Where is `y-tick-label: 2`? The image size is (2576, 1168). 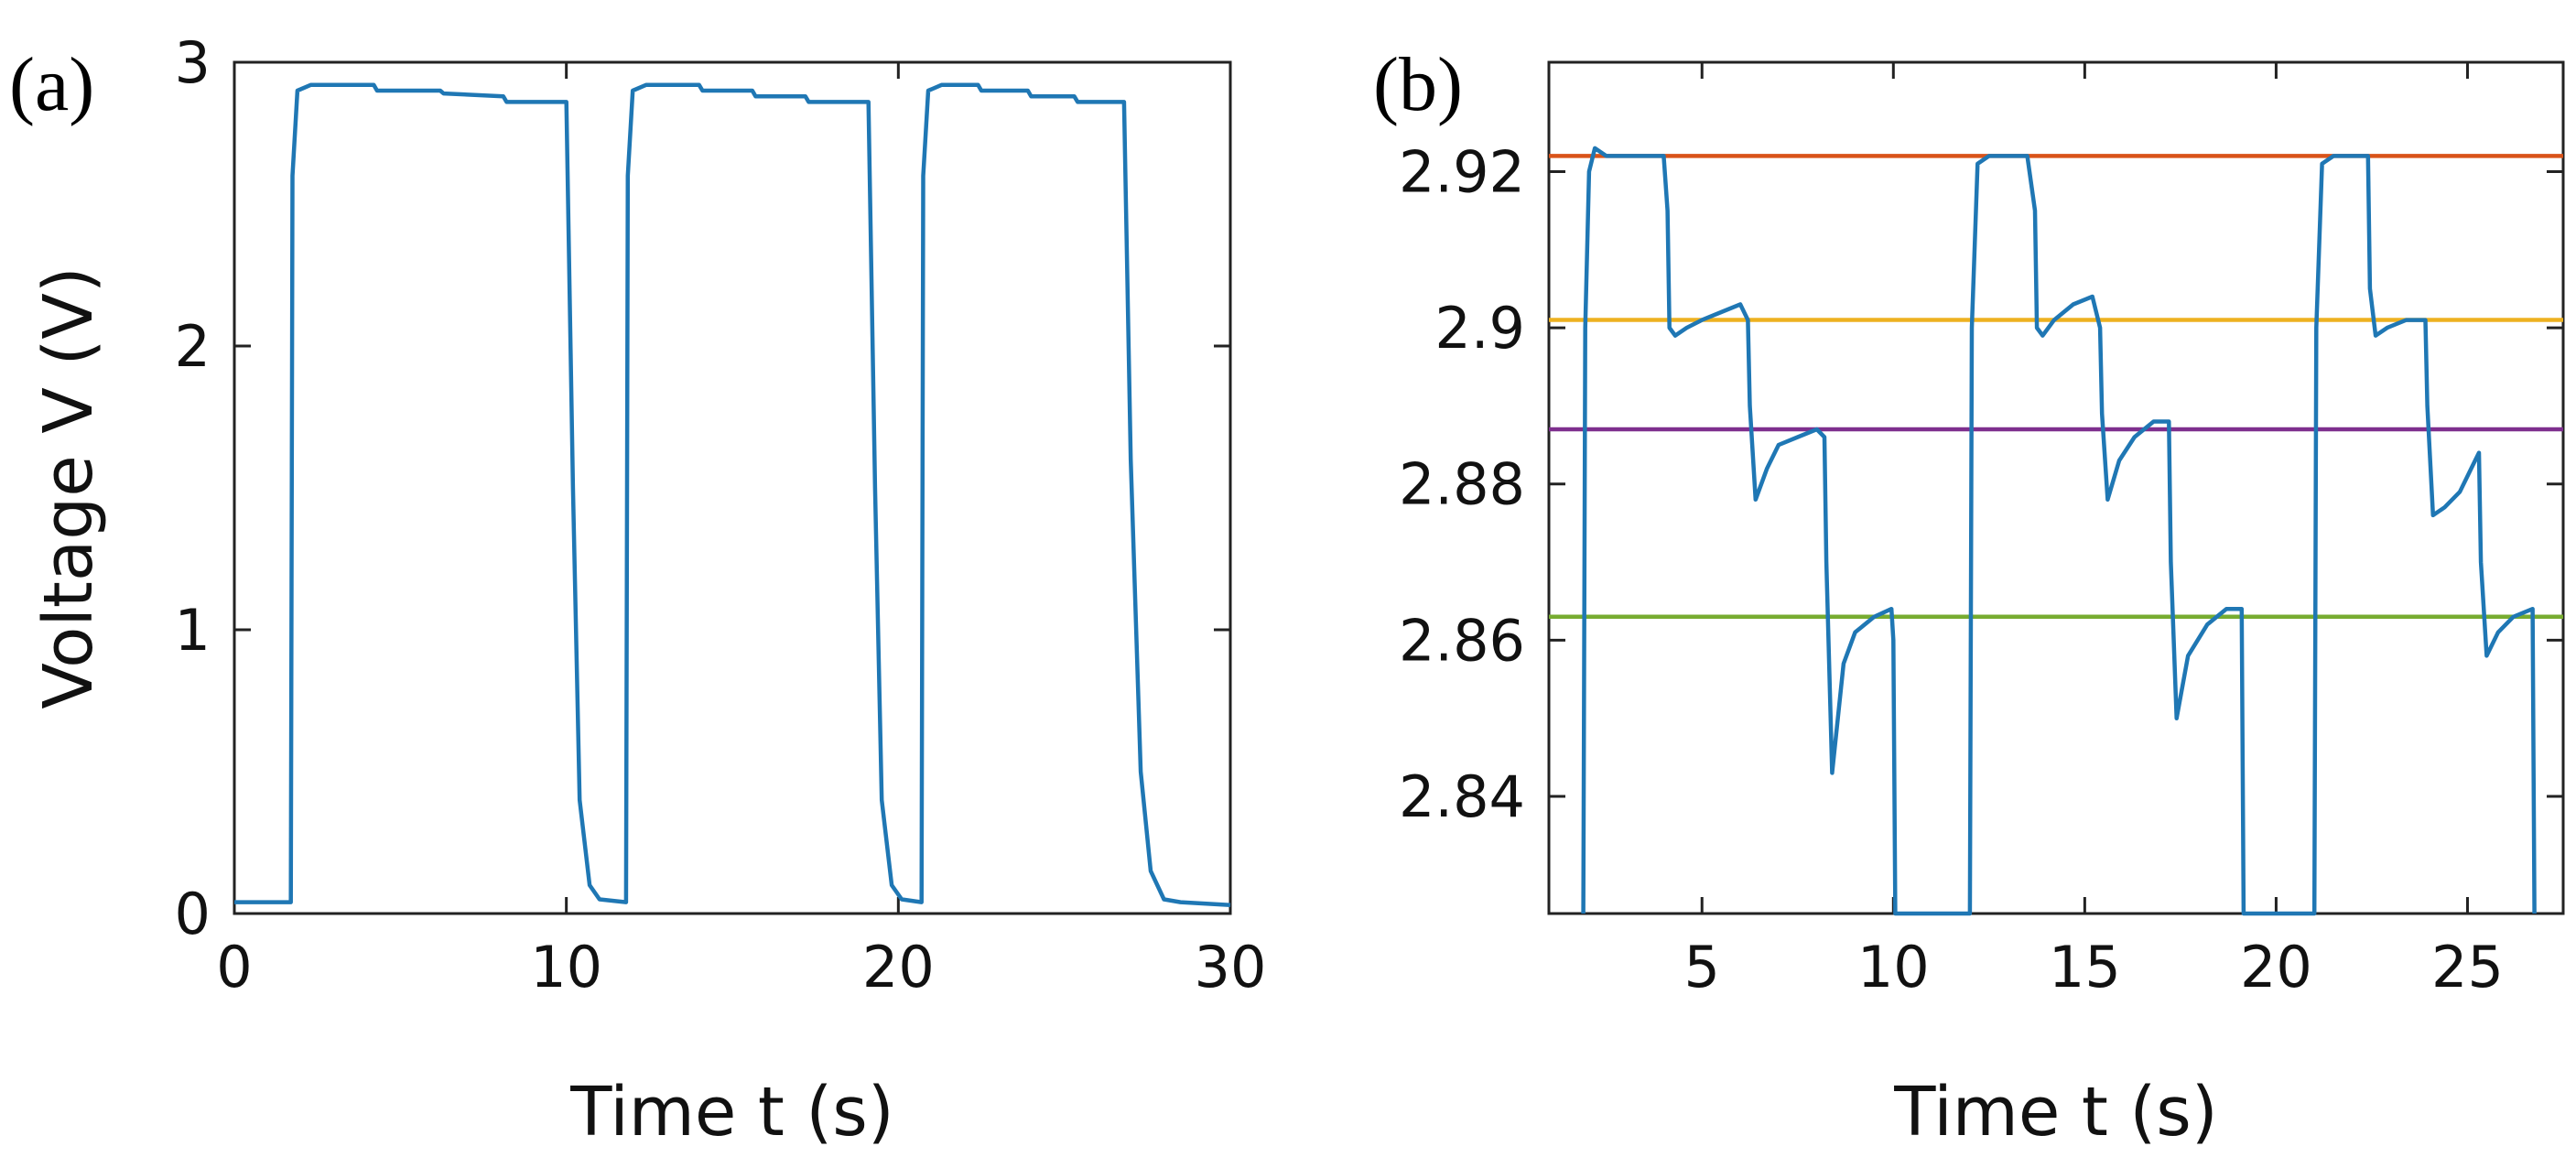 y-tick-label: 2 is located at coordinates (193, 346).